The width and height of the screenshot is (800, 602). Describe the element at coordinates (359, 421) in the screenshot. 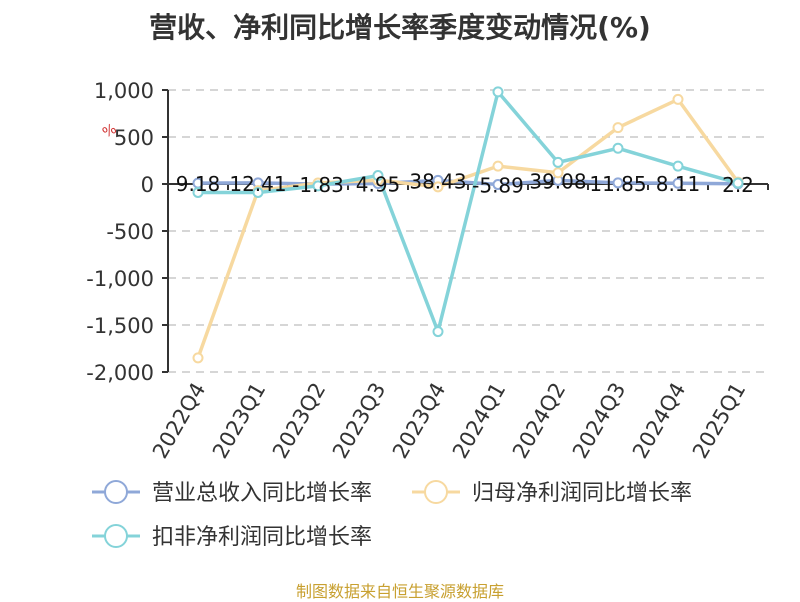

I see `x-tick-label: 2023Q3` at that location.